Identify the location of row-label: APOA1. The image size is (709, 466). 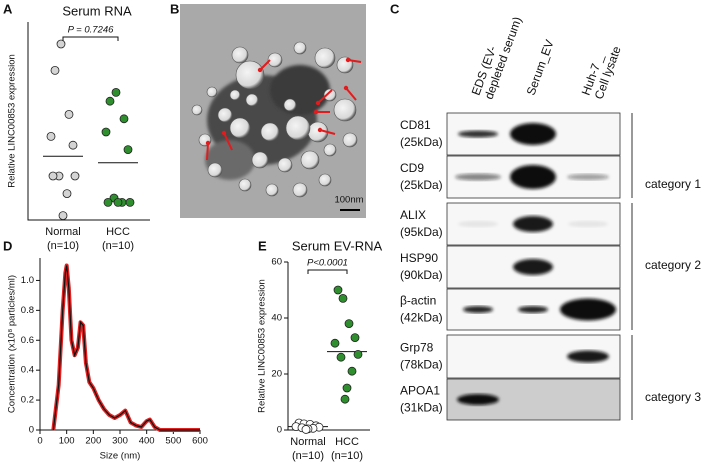
(420, 391).